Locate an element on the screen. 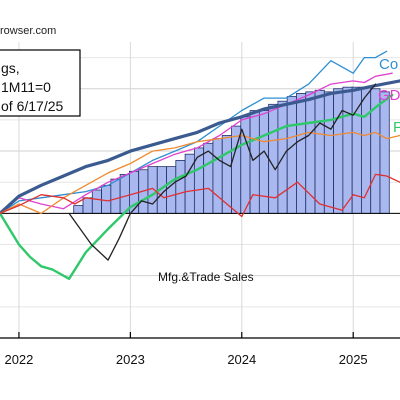 The height and width of the screenshot is (400, 400). x-axis: 2022 2023 2024 2025 is located at coordinates (200, 349).